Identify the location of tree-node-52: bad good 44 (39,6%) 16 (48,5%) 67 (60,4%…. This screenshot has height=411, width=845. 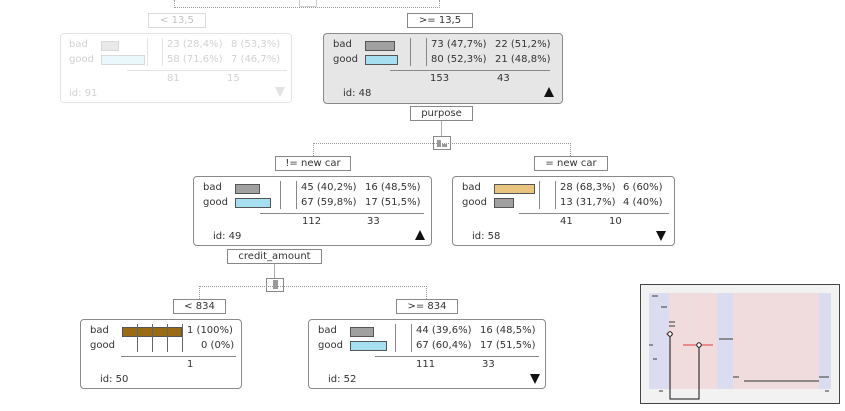
(427, 354).